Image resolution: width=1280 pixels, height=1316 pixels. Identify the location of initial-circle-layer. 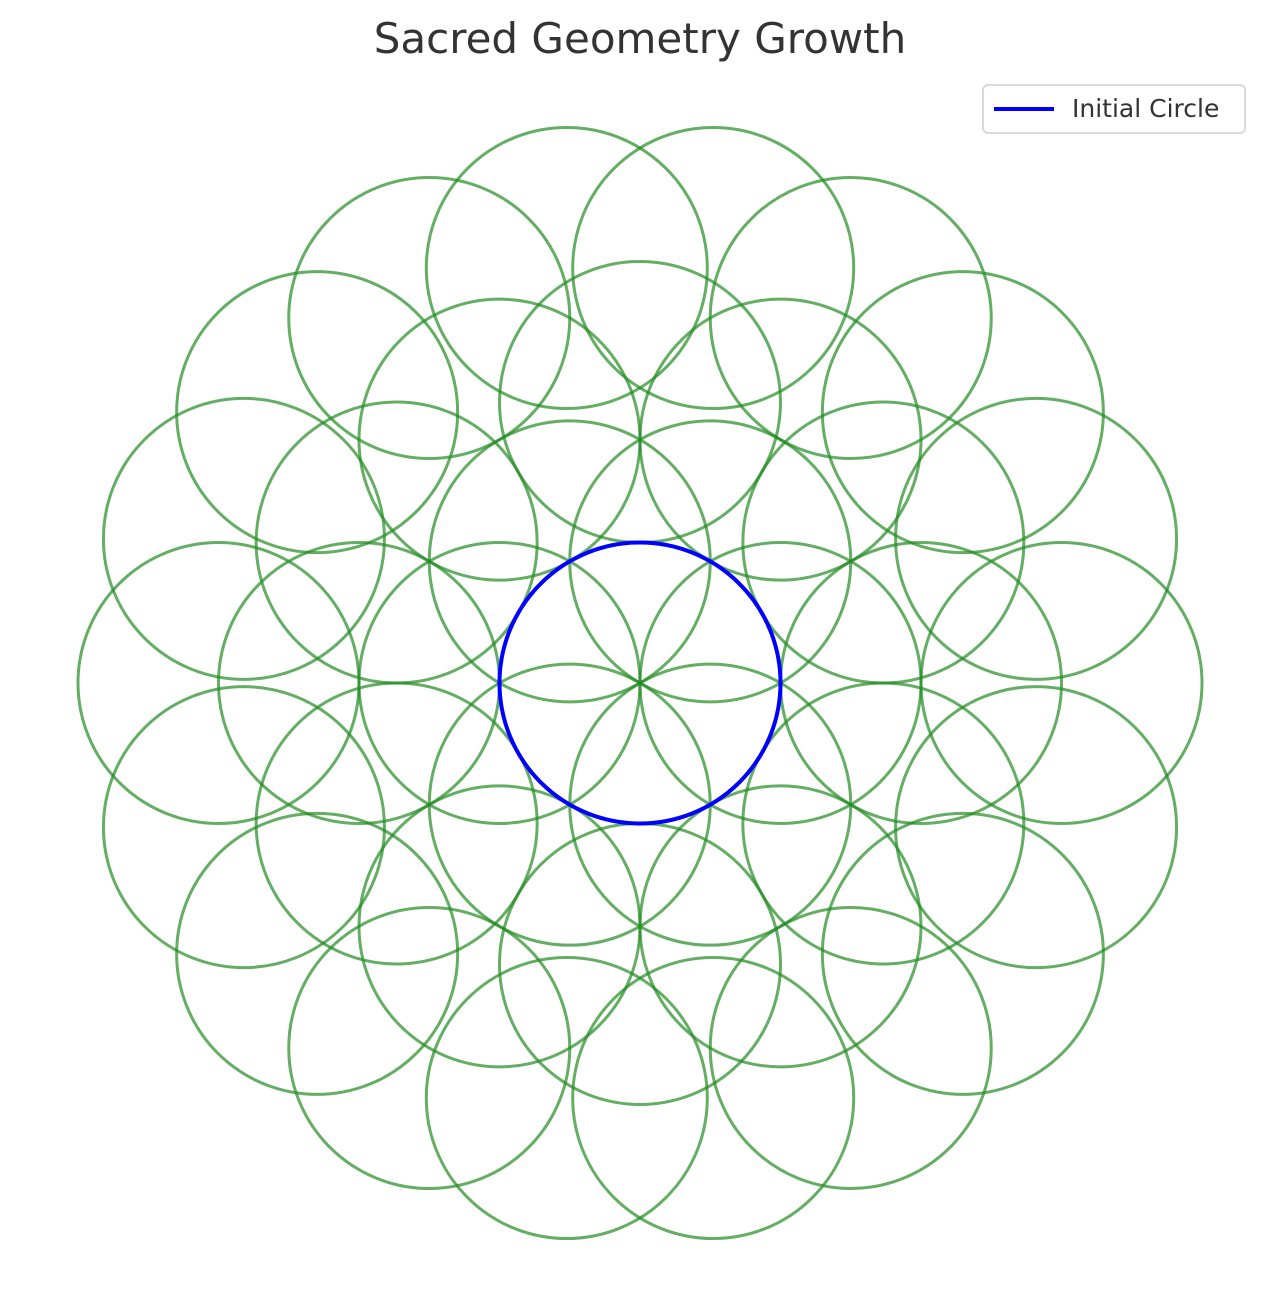
(640, 683).